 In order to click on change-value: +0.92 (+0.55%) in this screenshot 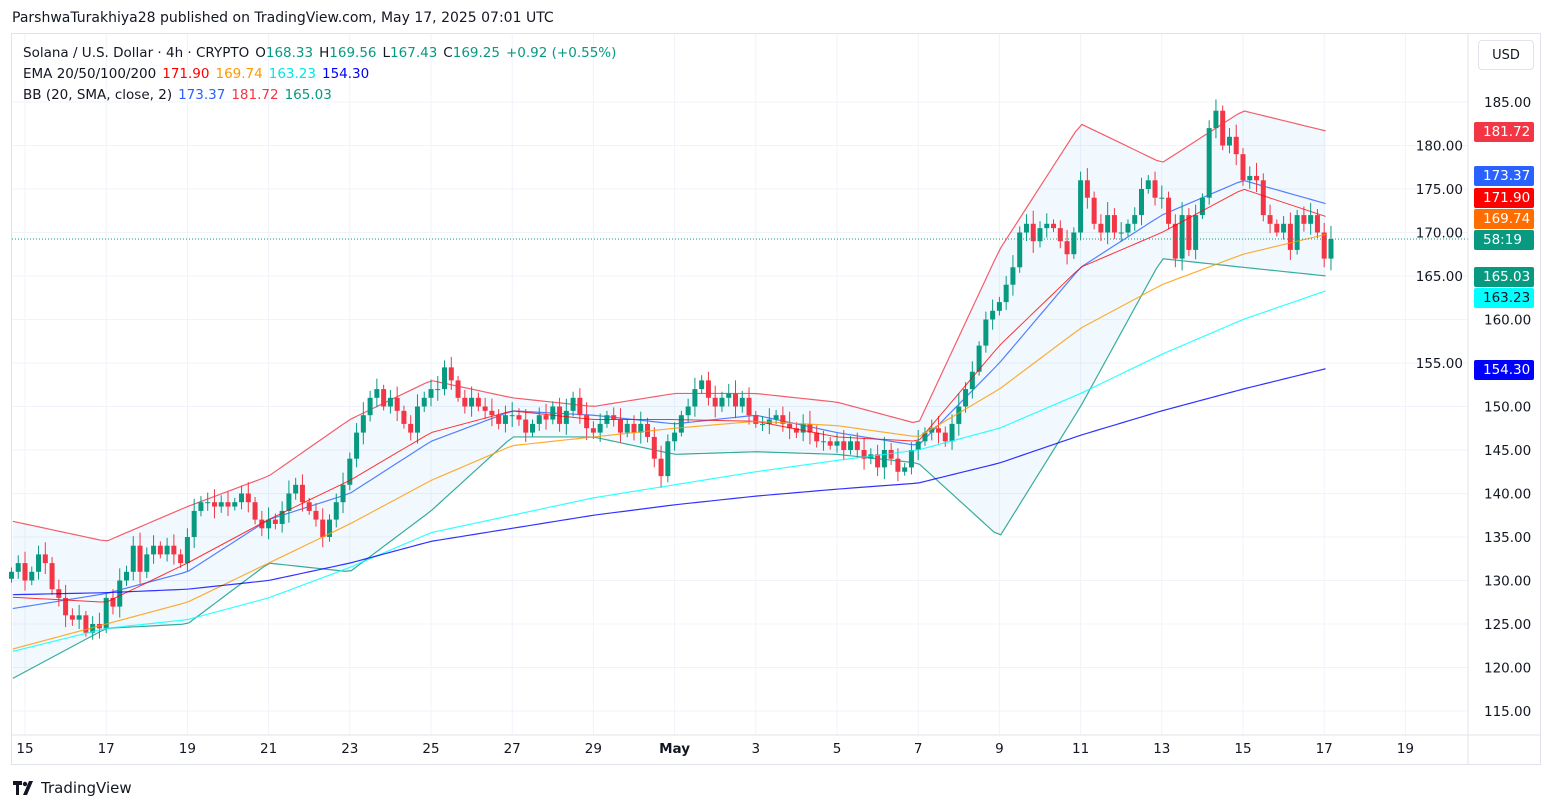, I will do `click(561, 53)`.